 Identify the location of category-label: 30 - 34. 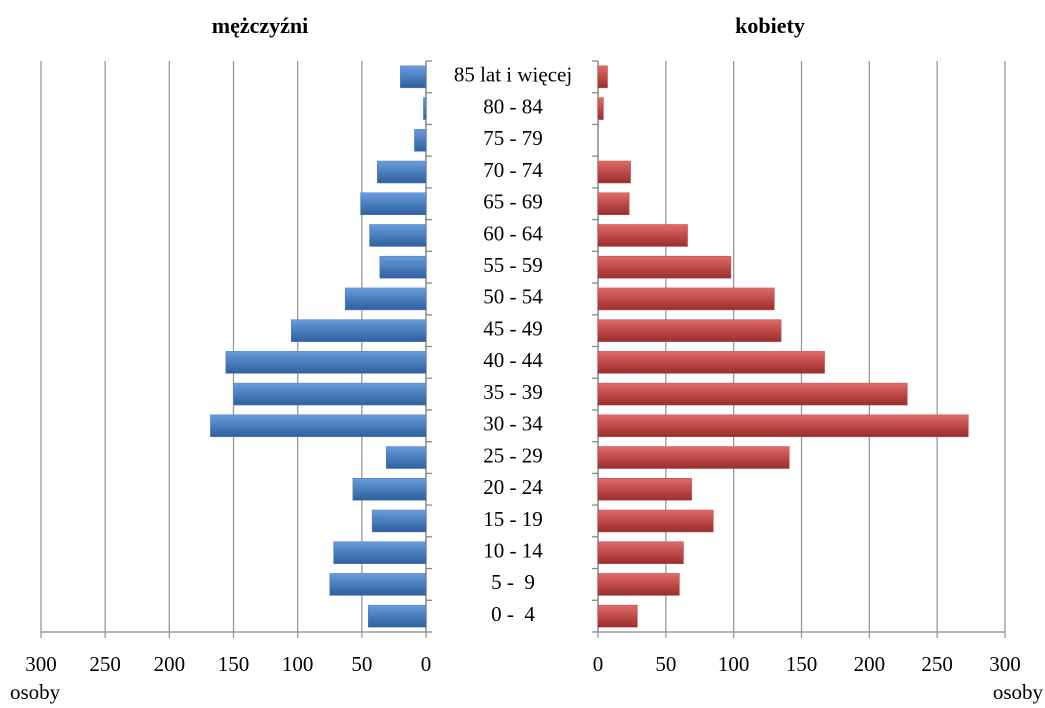
(513, 424).